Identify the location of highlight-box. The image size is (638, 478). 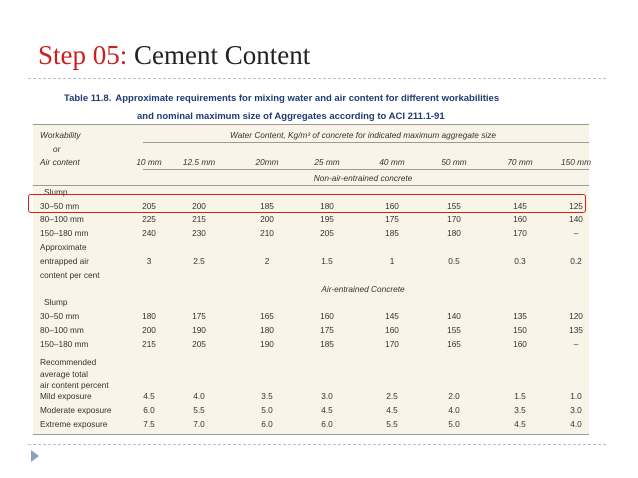
(307, 203).